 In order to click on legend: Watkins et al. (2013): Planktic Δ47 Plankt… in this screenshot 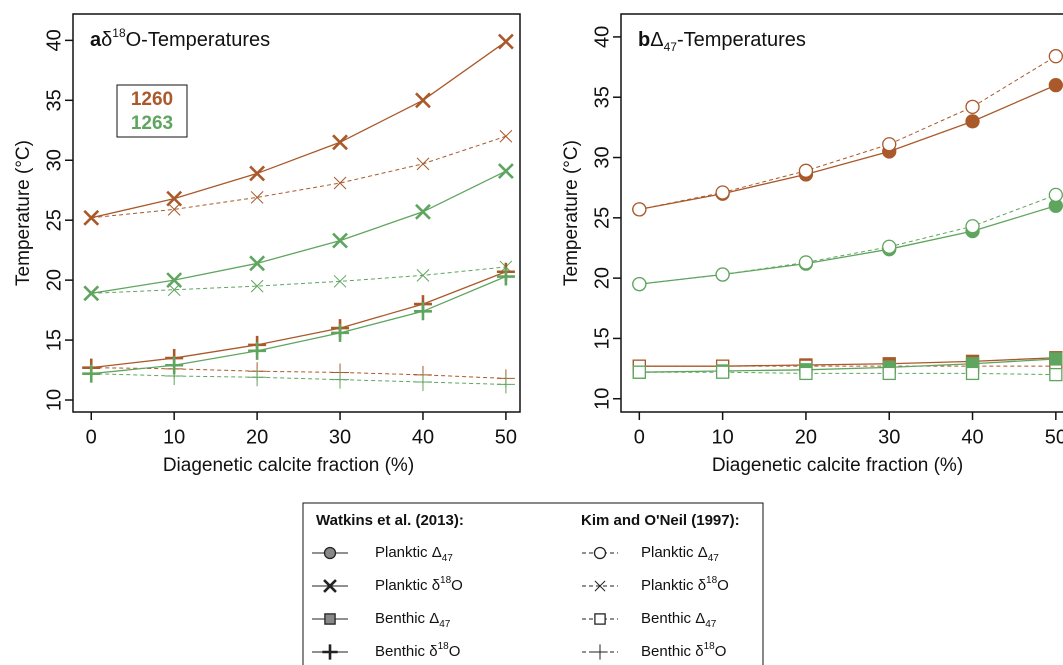, I will do `click(533, 583)`.